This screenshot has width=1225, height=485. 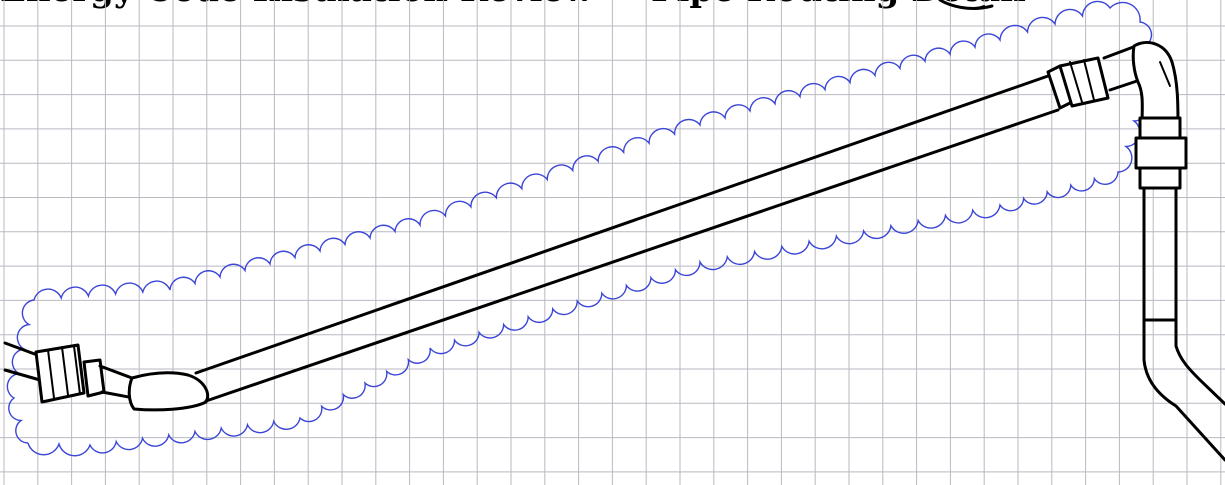 I want to click on elbow-bottom-right, so click(x=1183, y=390).